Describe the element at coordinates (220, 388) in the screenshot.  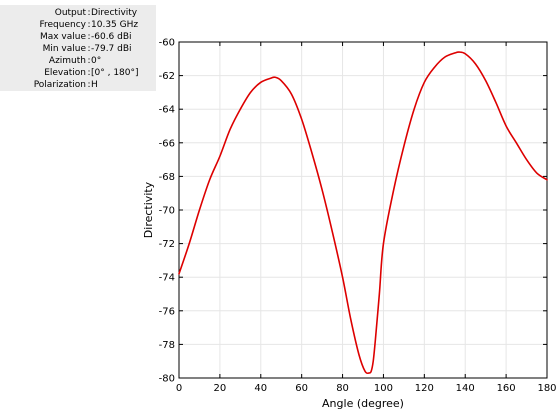
I see `x-tick-label: 20` at that location.